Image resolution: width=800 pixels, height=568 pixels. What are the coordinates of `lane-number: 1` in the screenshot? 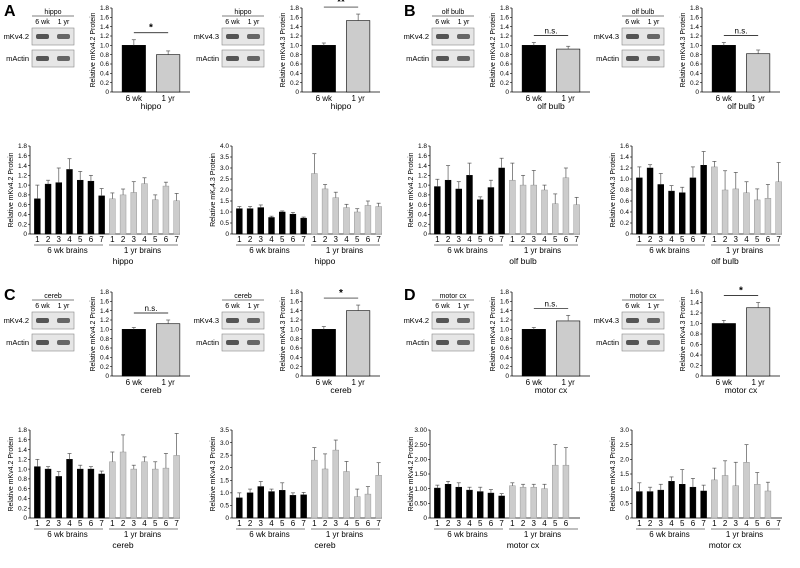 It's located at (112, 523).